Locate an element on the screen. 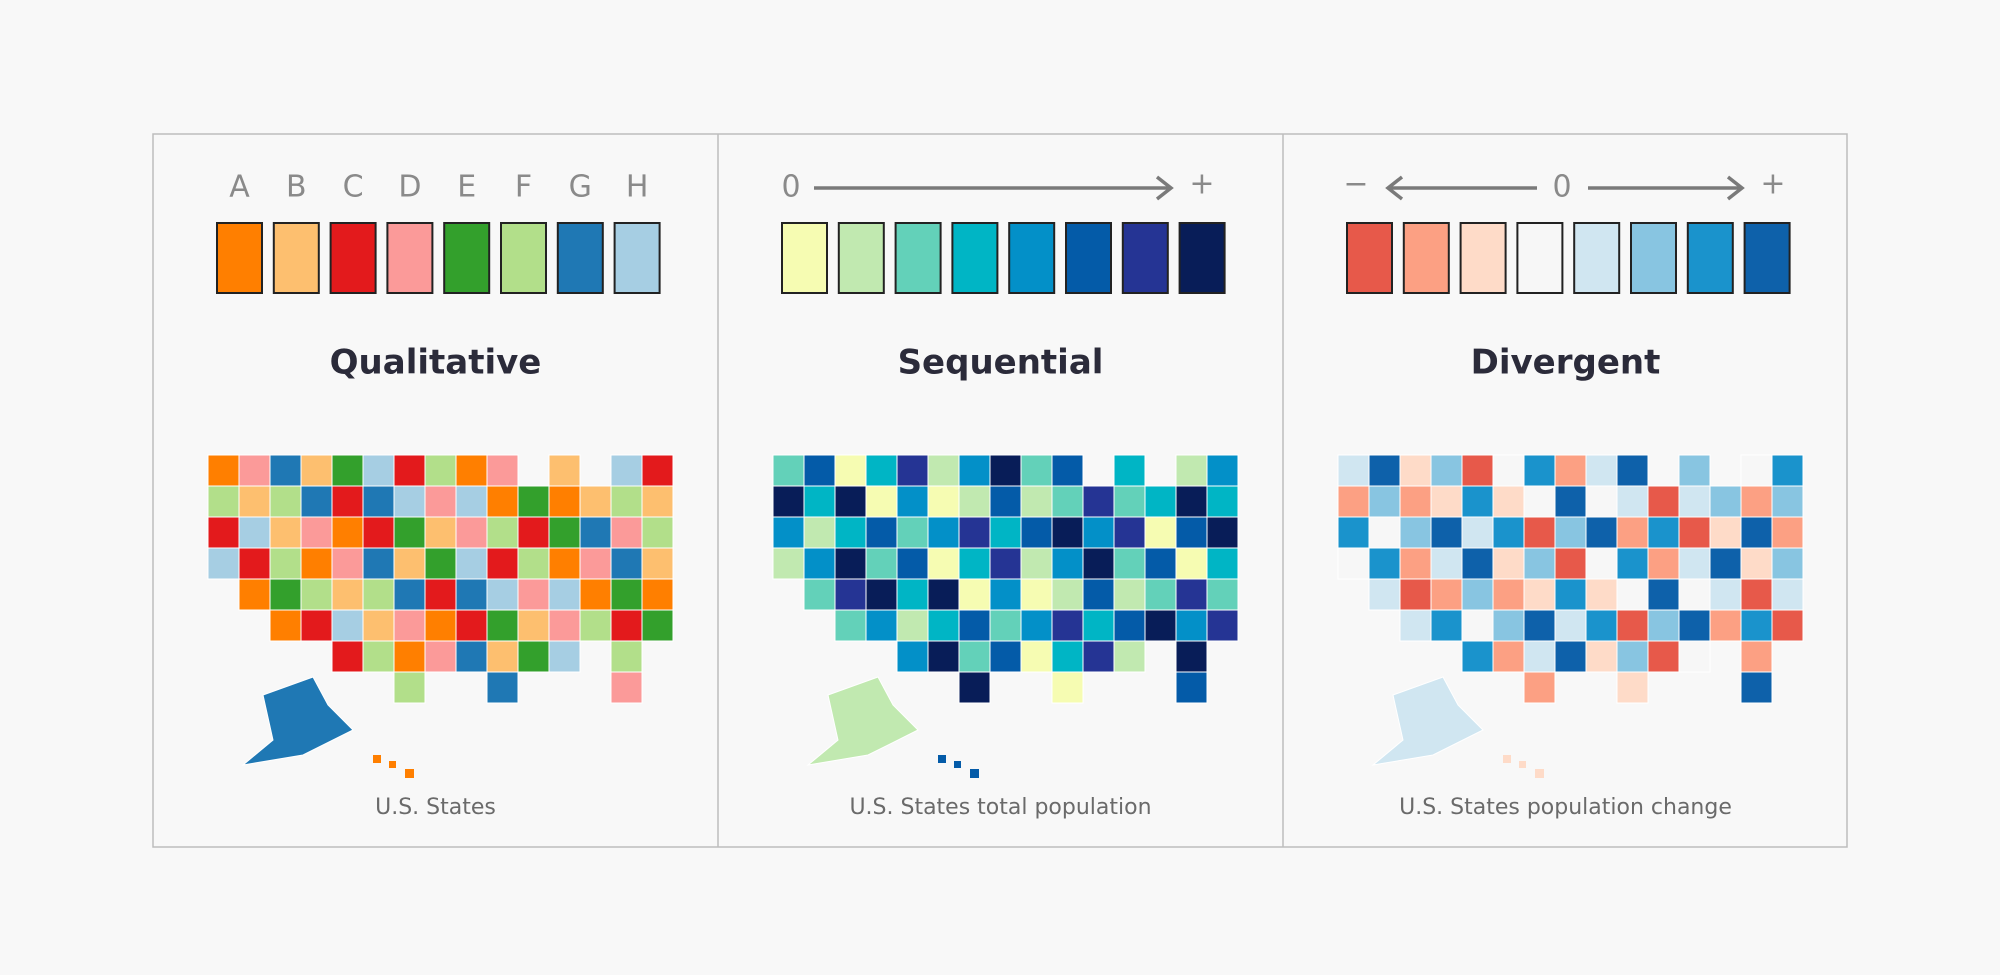  scale-middle: 0 is located at coordinates (1561, 187).